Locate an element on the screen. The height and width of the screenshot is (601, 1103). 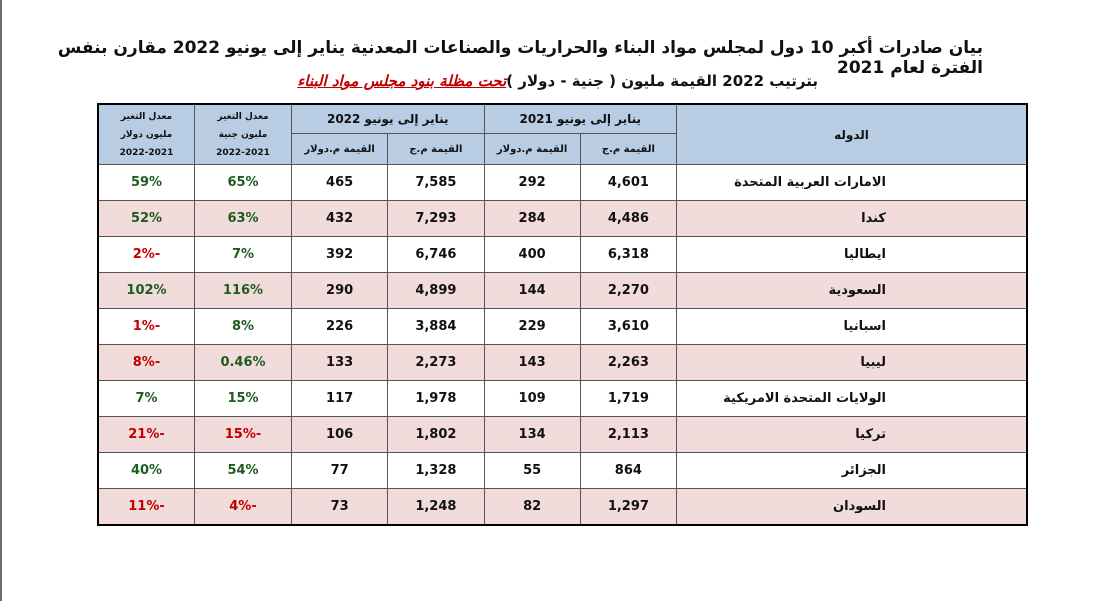
table-row: اسبانيا 3,610 229 3,884 226 8% -1% is located at coordinates (562, 326).